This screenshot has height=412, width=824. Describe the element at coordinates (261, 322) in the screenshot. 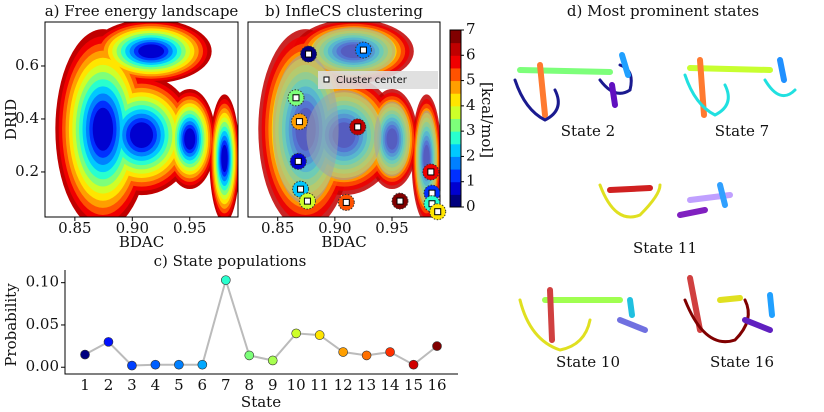

I see `axes-frame` at that location.